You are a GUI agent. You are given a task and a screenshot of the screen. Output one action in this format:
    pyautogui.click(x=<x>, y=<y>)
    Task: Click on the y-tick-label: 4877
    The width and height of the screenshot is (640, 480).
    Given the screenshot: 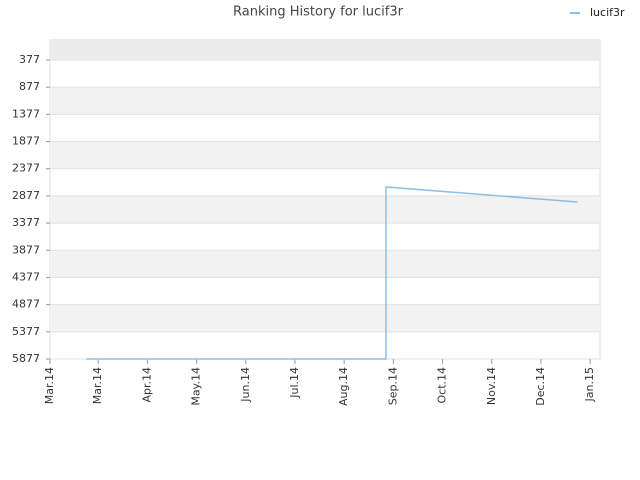 What is the action you would take?
    pyautogui.click(x=26, y=304)
    